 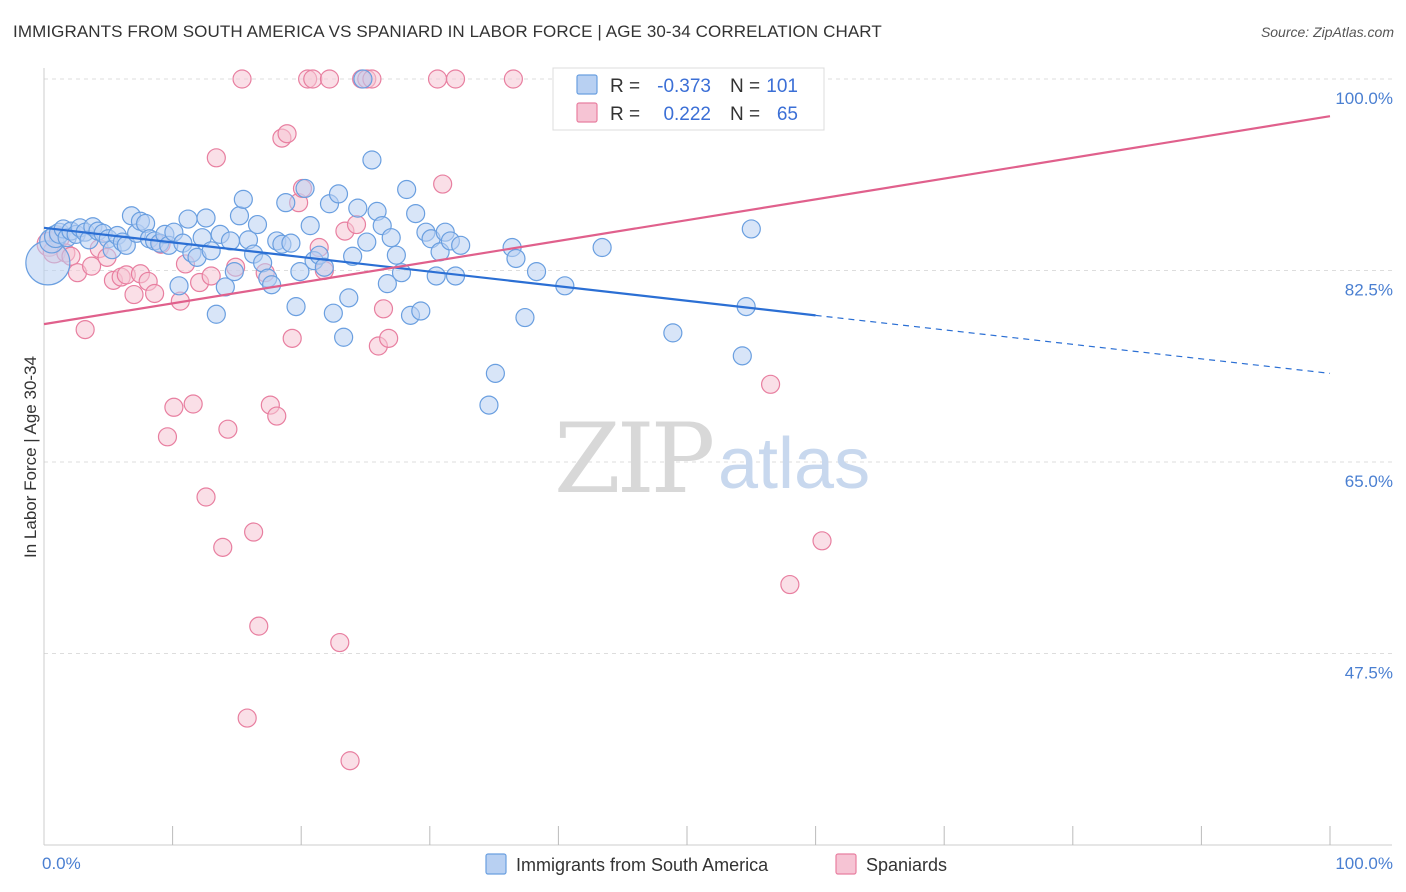 I want to click on x-tick-label-left: 0.0%, so click(x=61, y=863).